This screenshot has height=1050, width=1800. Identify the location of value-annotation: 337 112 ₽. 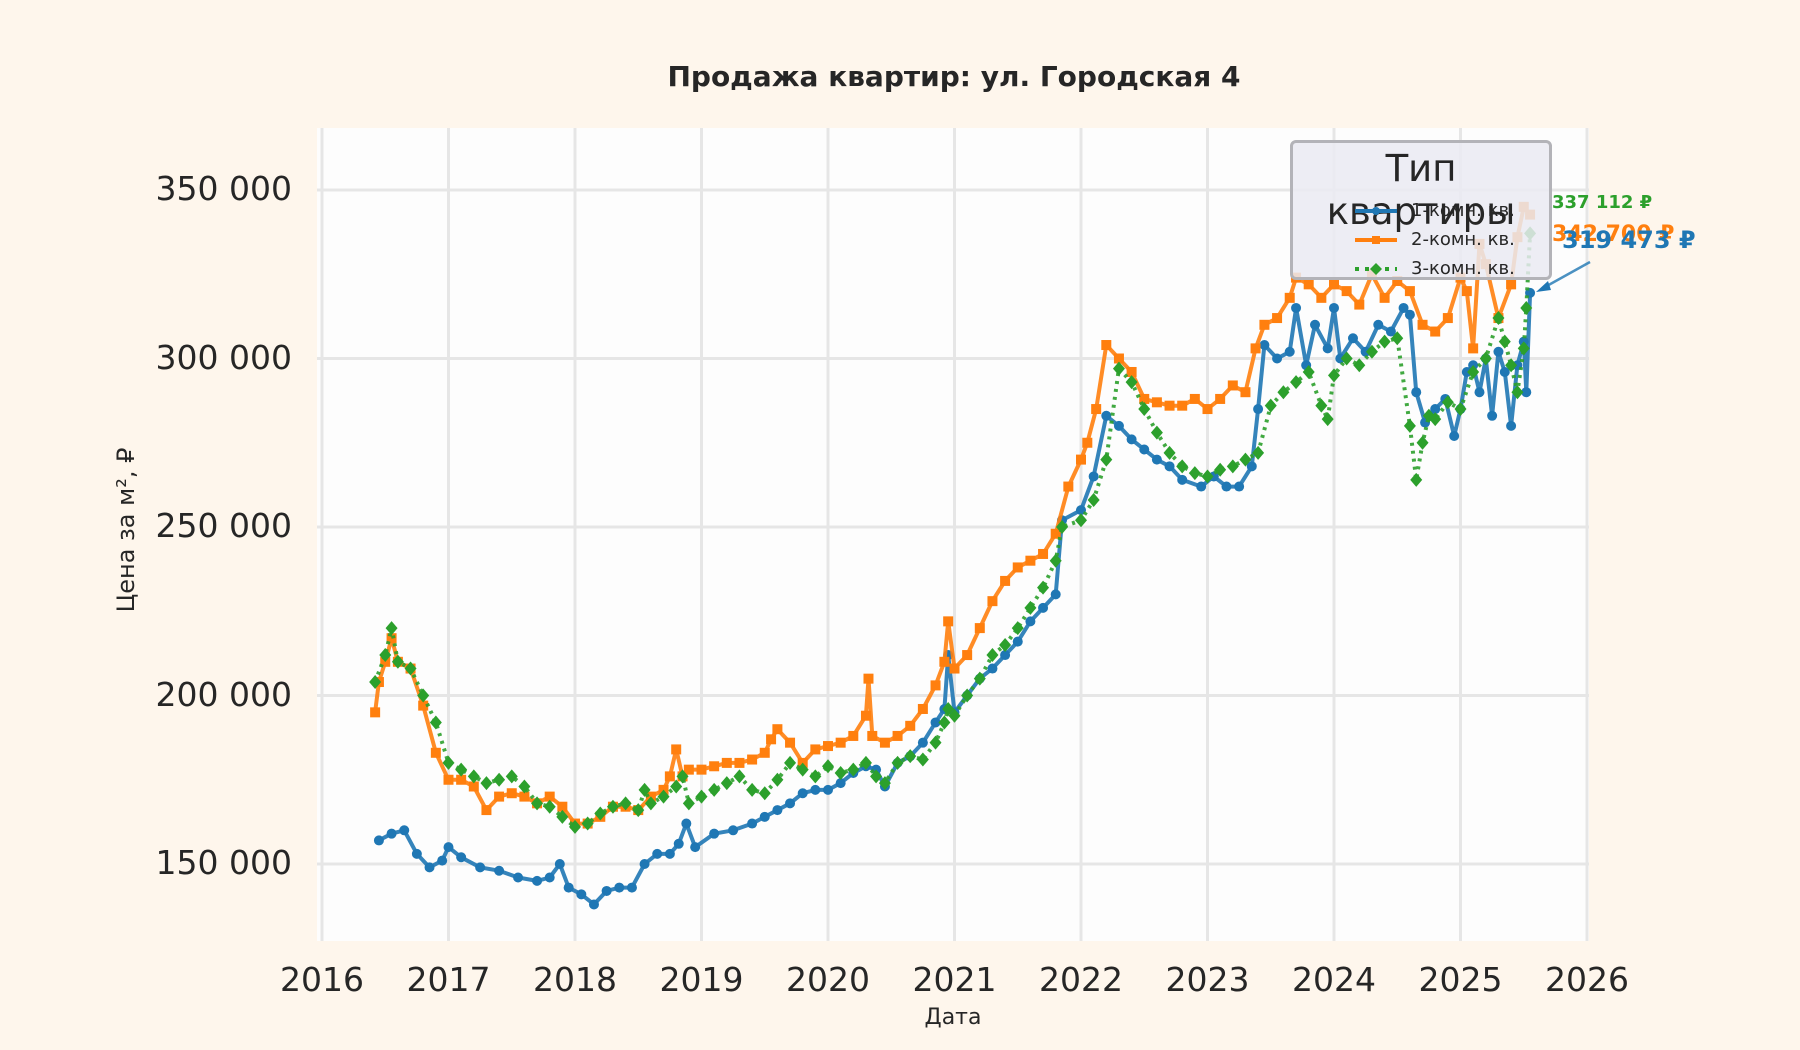
(1602, 202).